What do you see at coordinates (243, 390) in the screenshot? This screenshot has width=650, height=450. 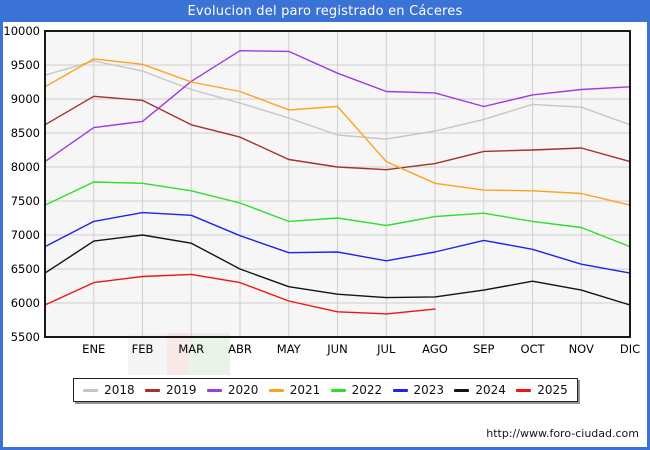 I see `legend-label-2020: 2020` at bounding box center [243, 390].